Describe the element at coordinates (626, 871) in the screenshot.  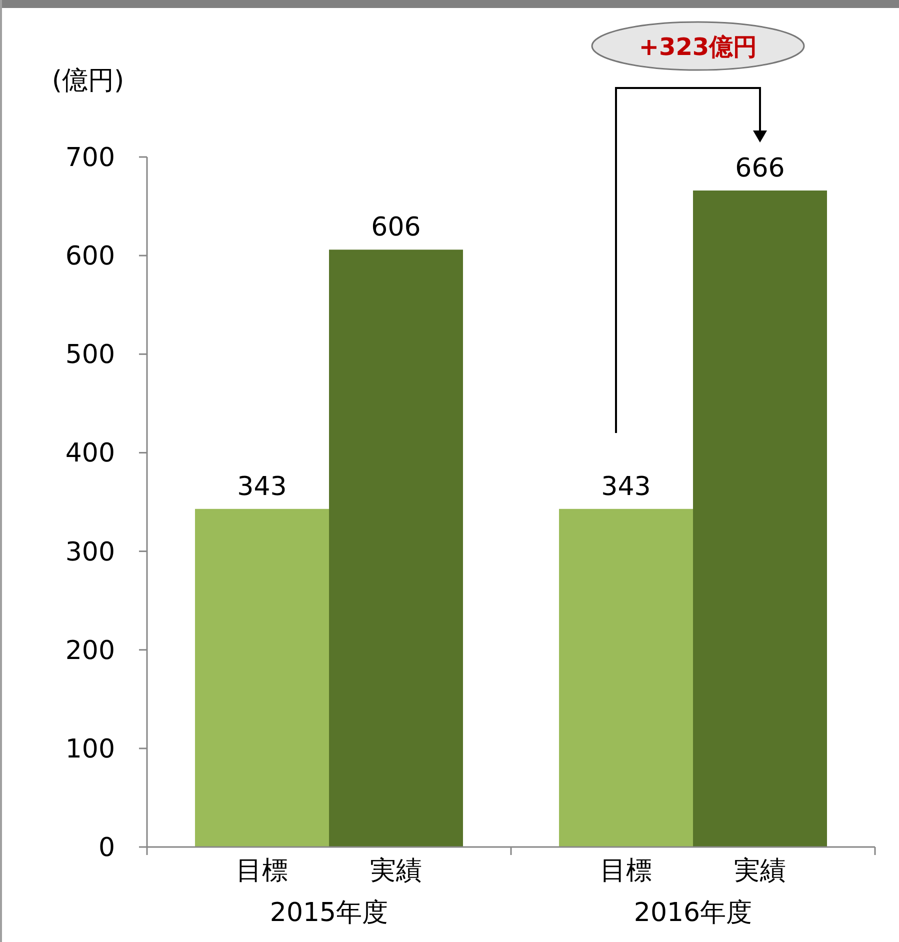
I see `text: 目標` at that location.